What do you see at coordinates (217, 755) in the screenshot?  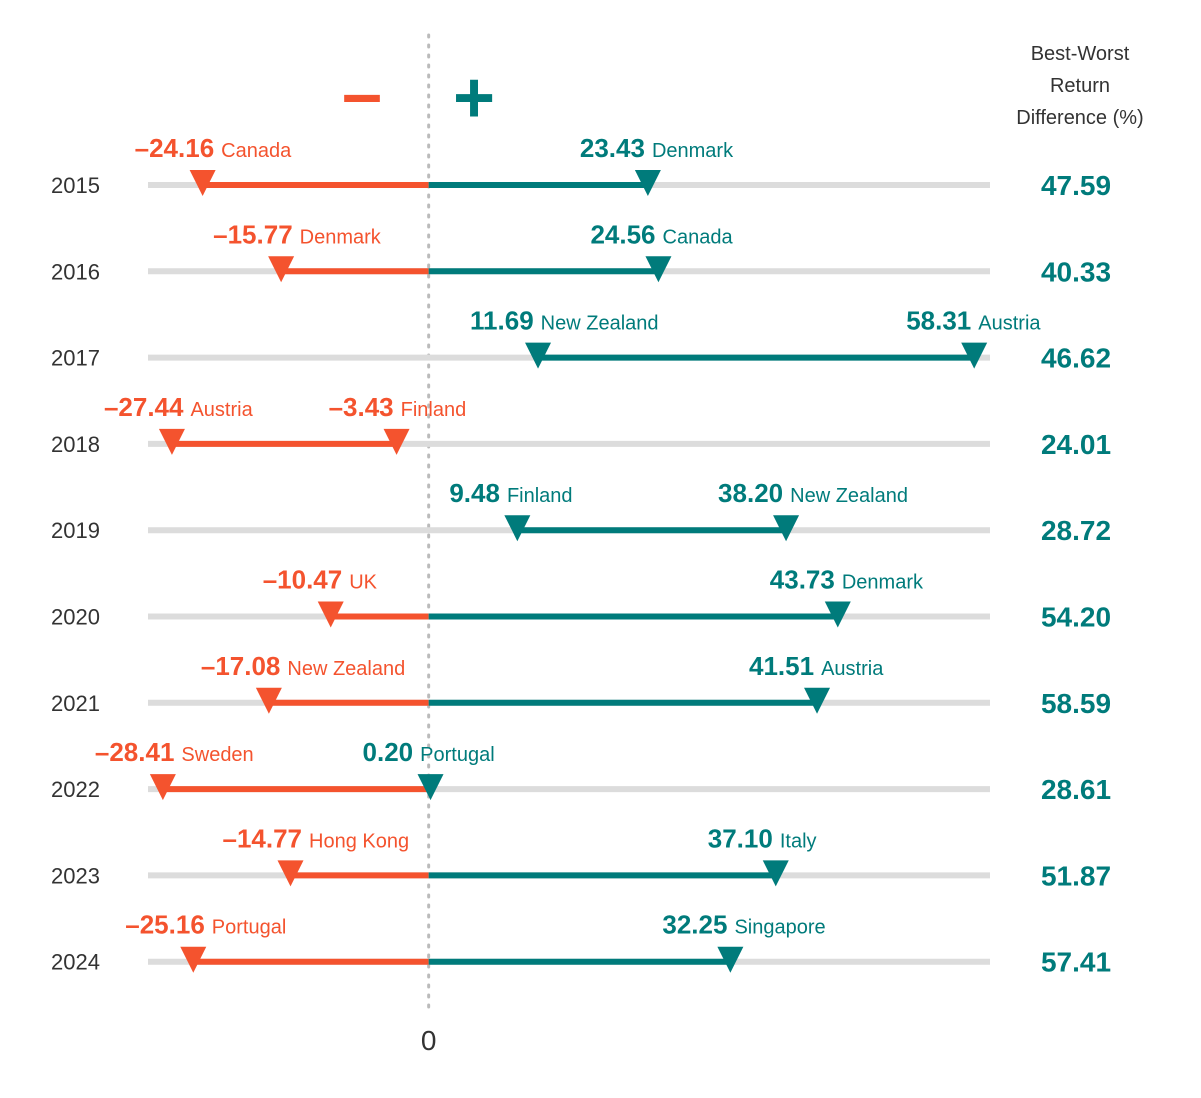 I see `worst-country: Sweden` at bounding box center [217, 755].